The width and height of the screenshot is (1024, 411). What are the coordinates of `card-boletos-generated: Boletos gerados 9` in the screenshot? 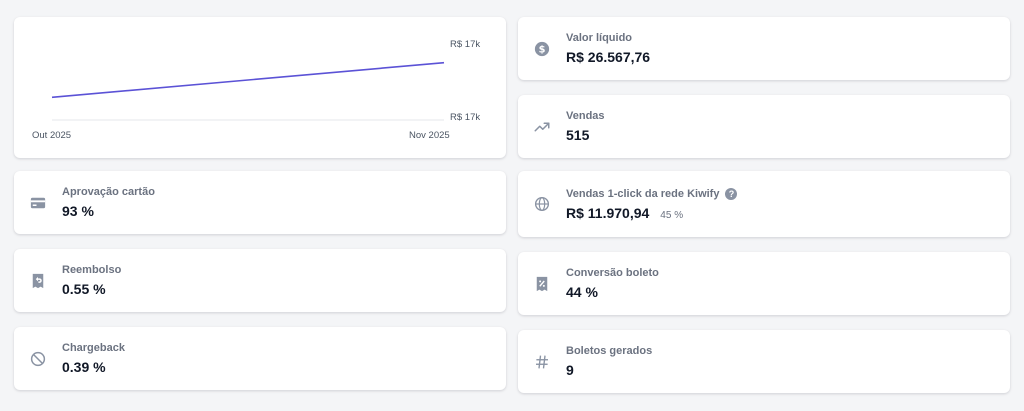 It's located at (764, 361).